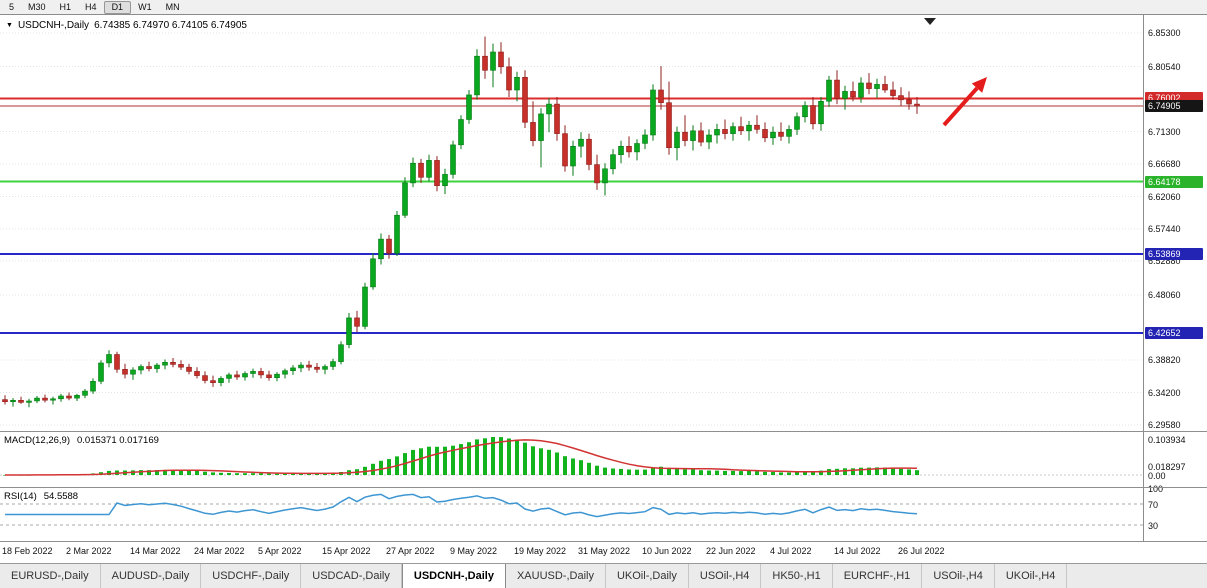  What do you see at coordinates (9, 25) in the screenshot?
I see `symbol-collapse-icon: ▼` at bounding box center [9, 25].